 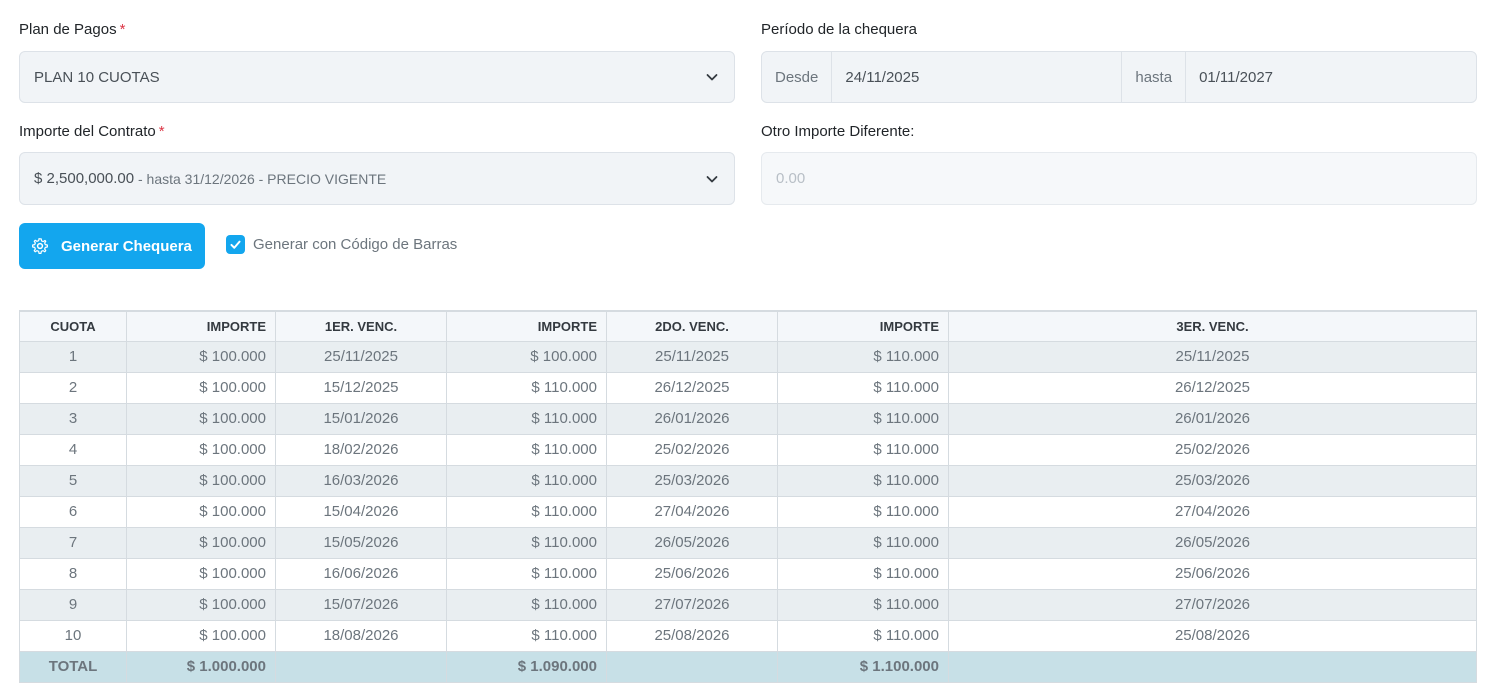 What do you see at coordinates (692, 449) in the screenshot?
I see `cell-venc-2: 25/02/2026` at bounding box center [692, 449].